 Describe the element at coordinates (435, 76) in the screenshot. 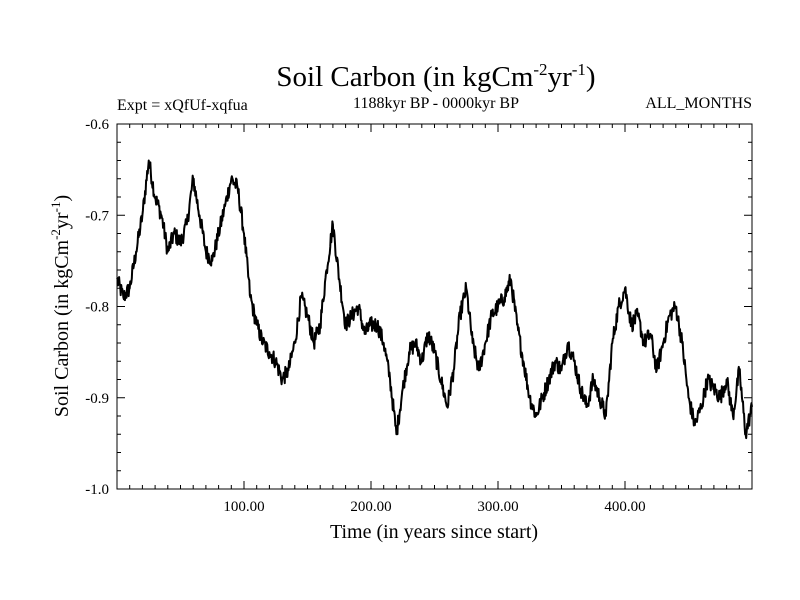

I see `chart-title: Soil Carbon (in kgCm-2yr-1)` at that location.